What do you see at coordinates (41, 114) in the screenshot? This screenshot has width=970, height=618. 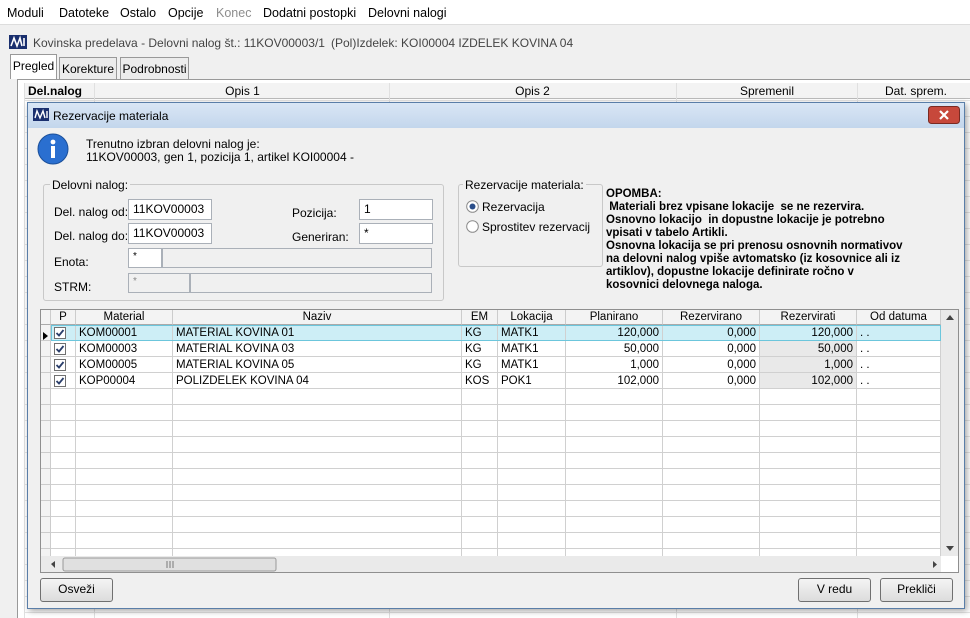 I see `dialog-icon` at bounding box center [41, 114].